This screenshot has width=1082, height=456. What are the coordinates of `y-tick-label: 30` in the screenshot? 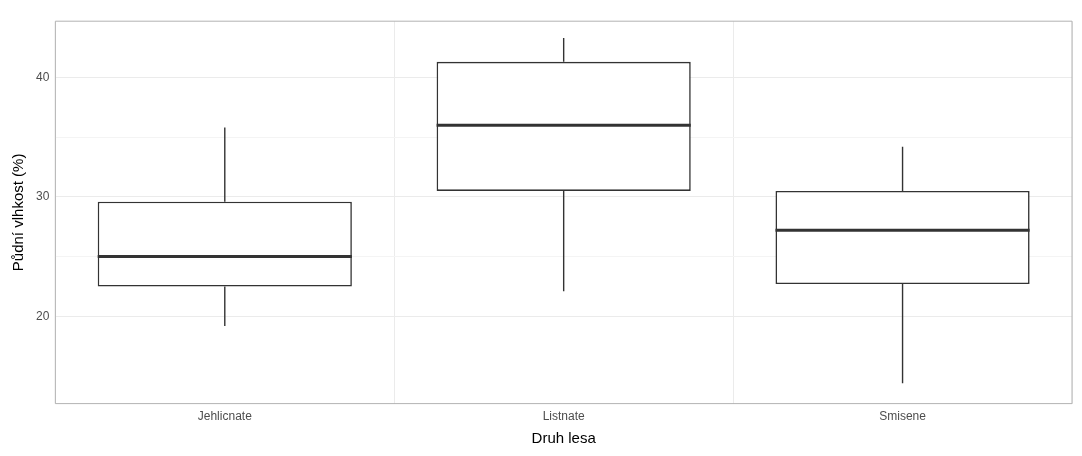 It's located at (42, 196).